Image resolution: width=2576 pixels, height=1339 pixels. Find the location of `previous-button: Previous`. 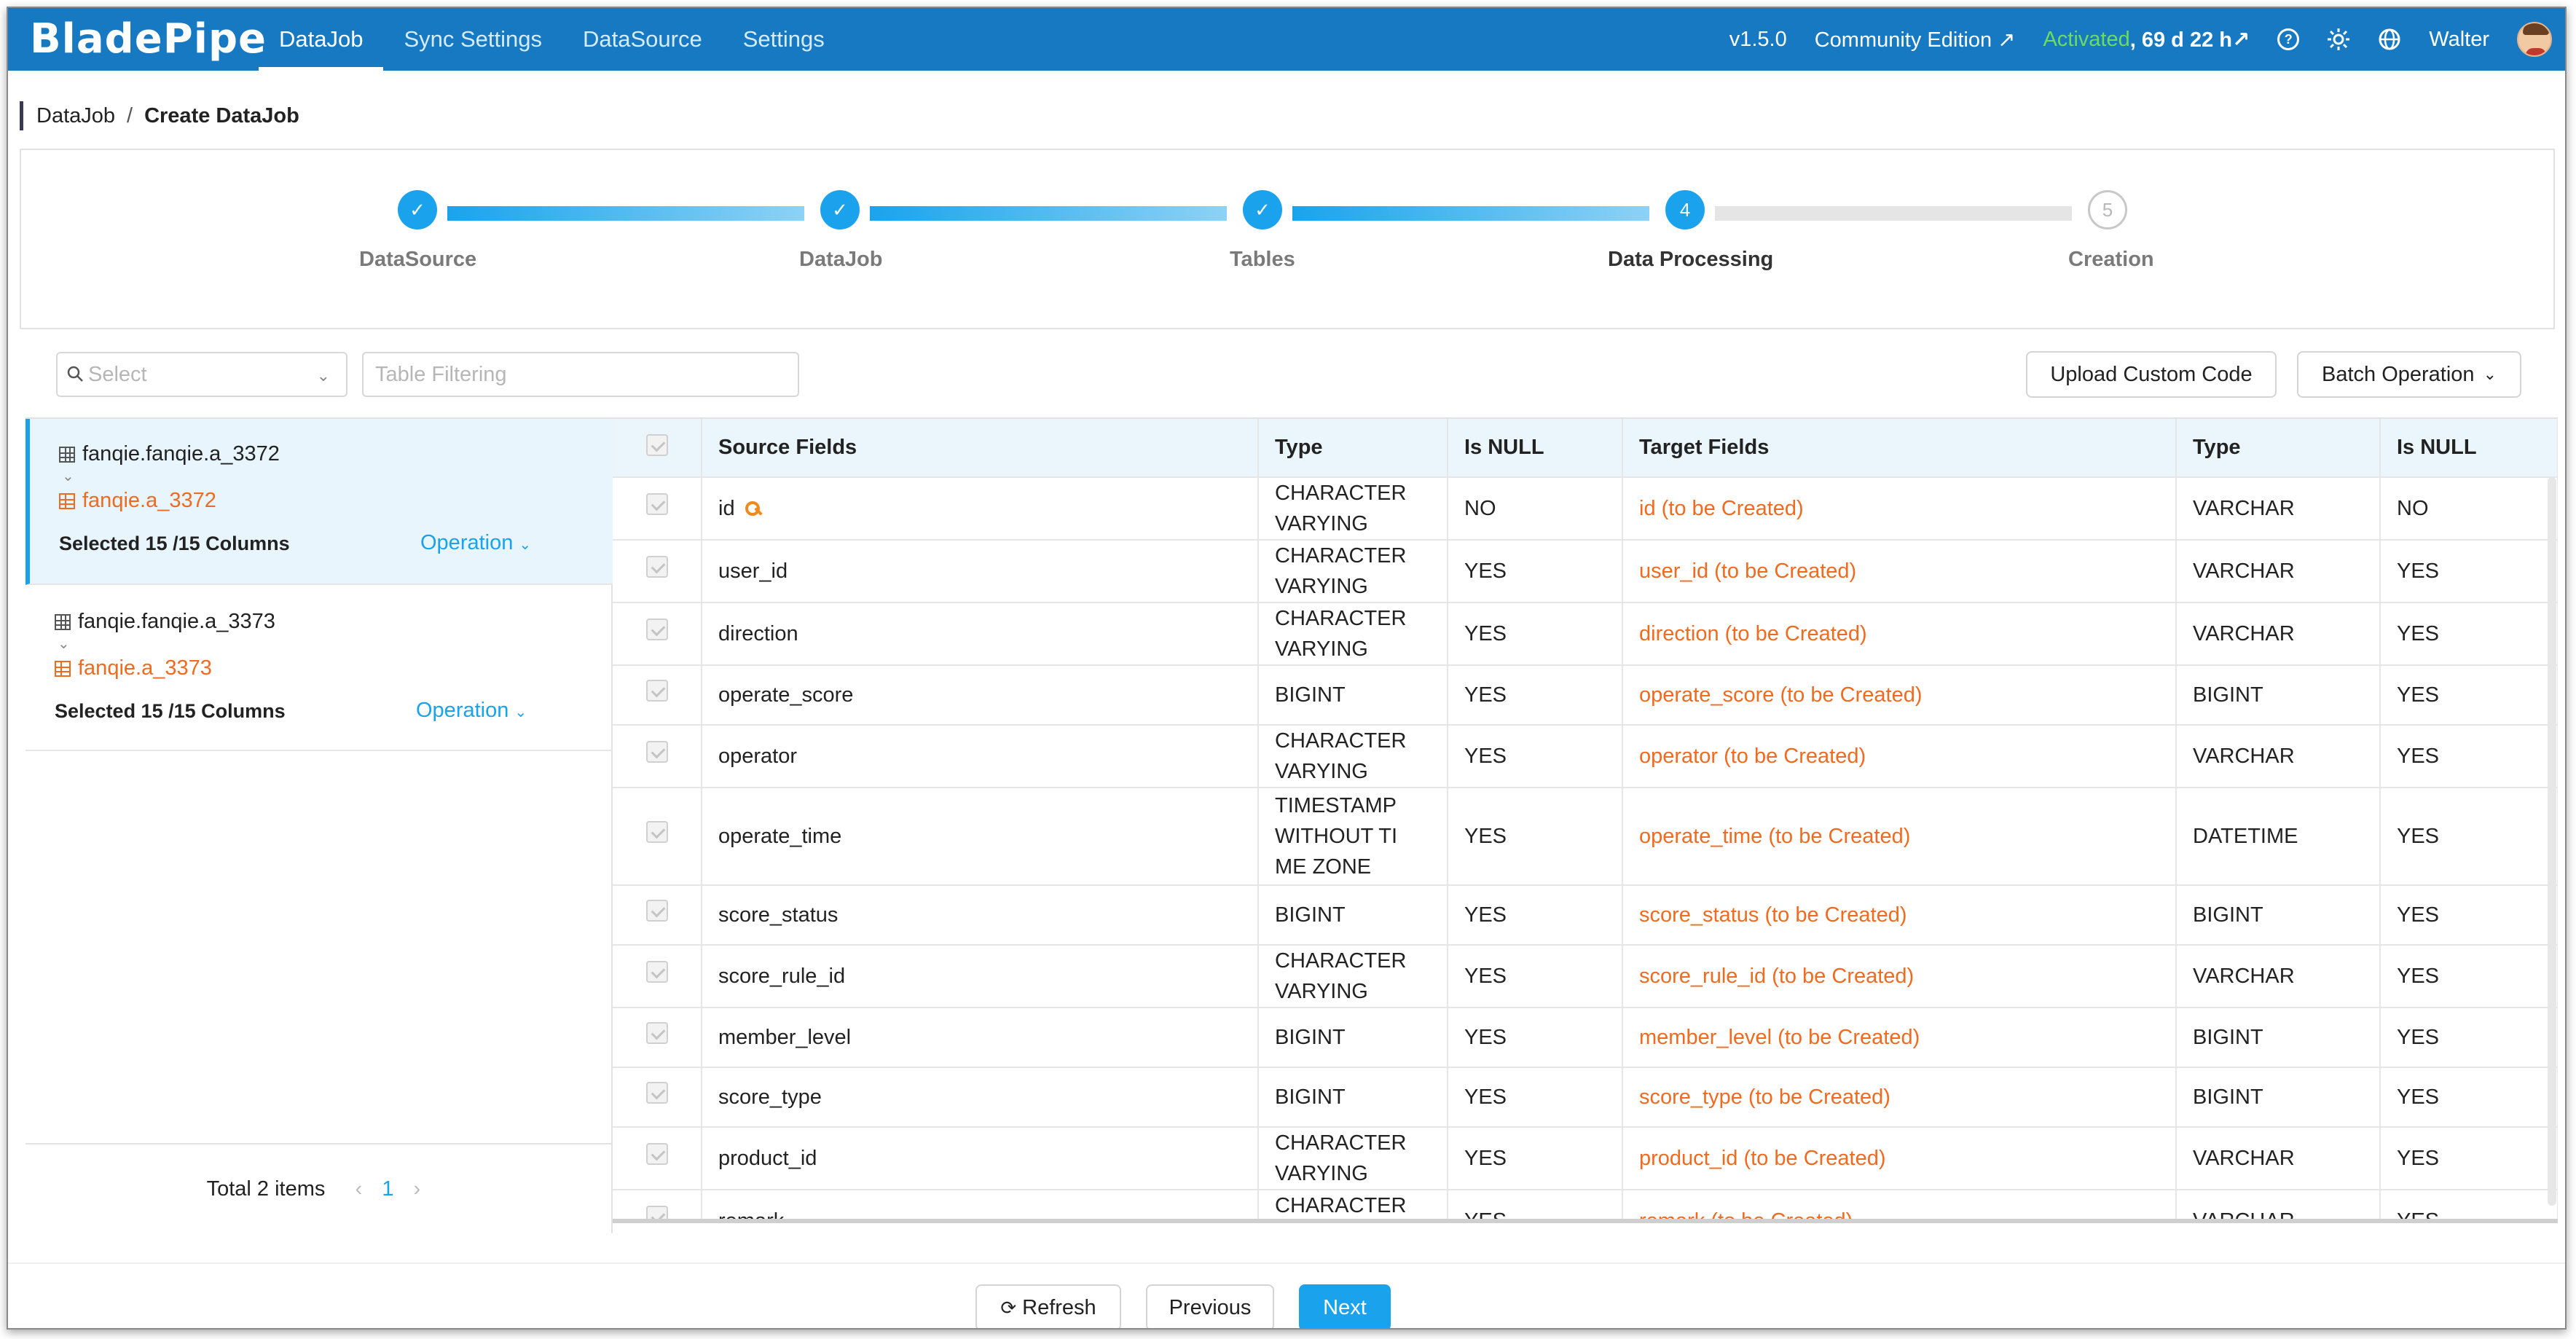

previous-button: Previous is located at coordinates (1210, 1306).